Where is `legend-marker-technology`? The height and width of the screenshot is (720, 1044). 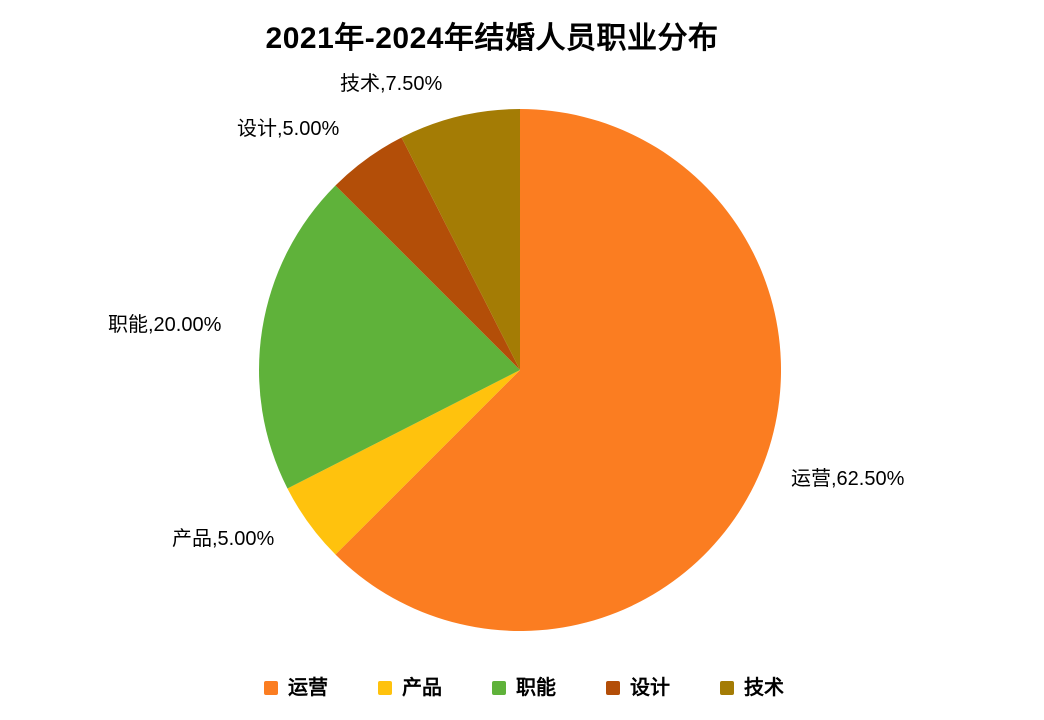
legend-marker-technology is located at coordinates (727, 688).